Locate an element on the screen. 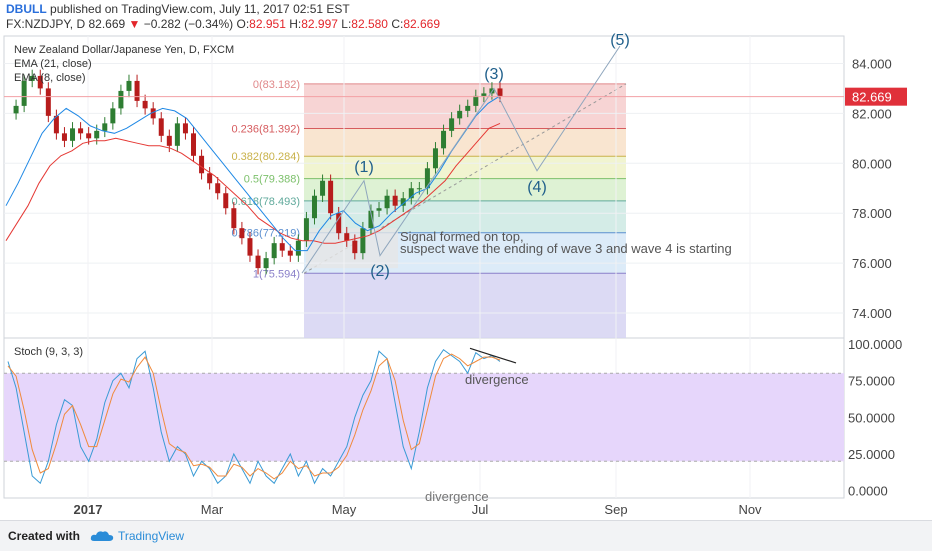 The image size is (932, 551). open-label: O: is located at coordinates (243, 24).